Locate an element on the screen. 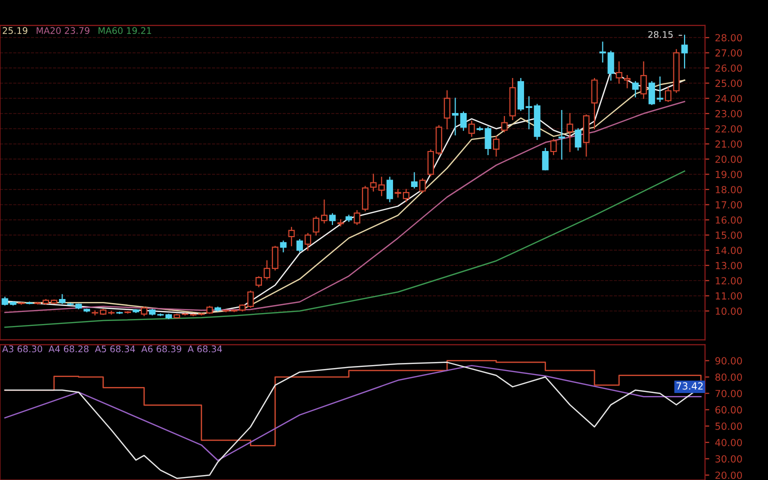  y-tick-label: 19.00 is located at coordinates (729, 174).